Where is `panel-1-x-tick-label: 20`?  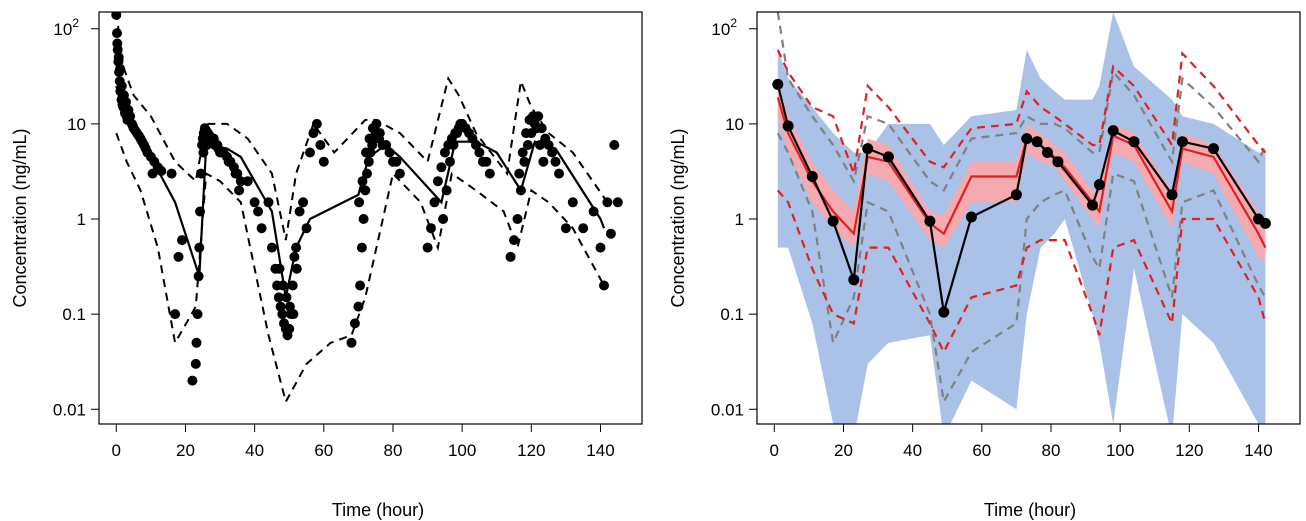
panel-1-x-tick-label: 20 is located at coordinates (185, 450).